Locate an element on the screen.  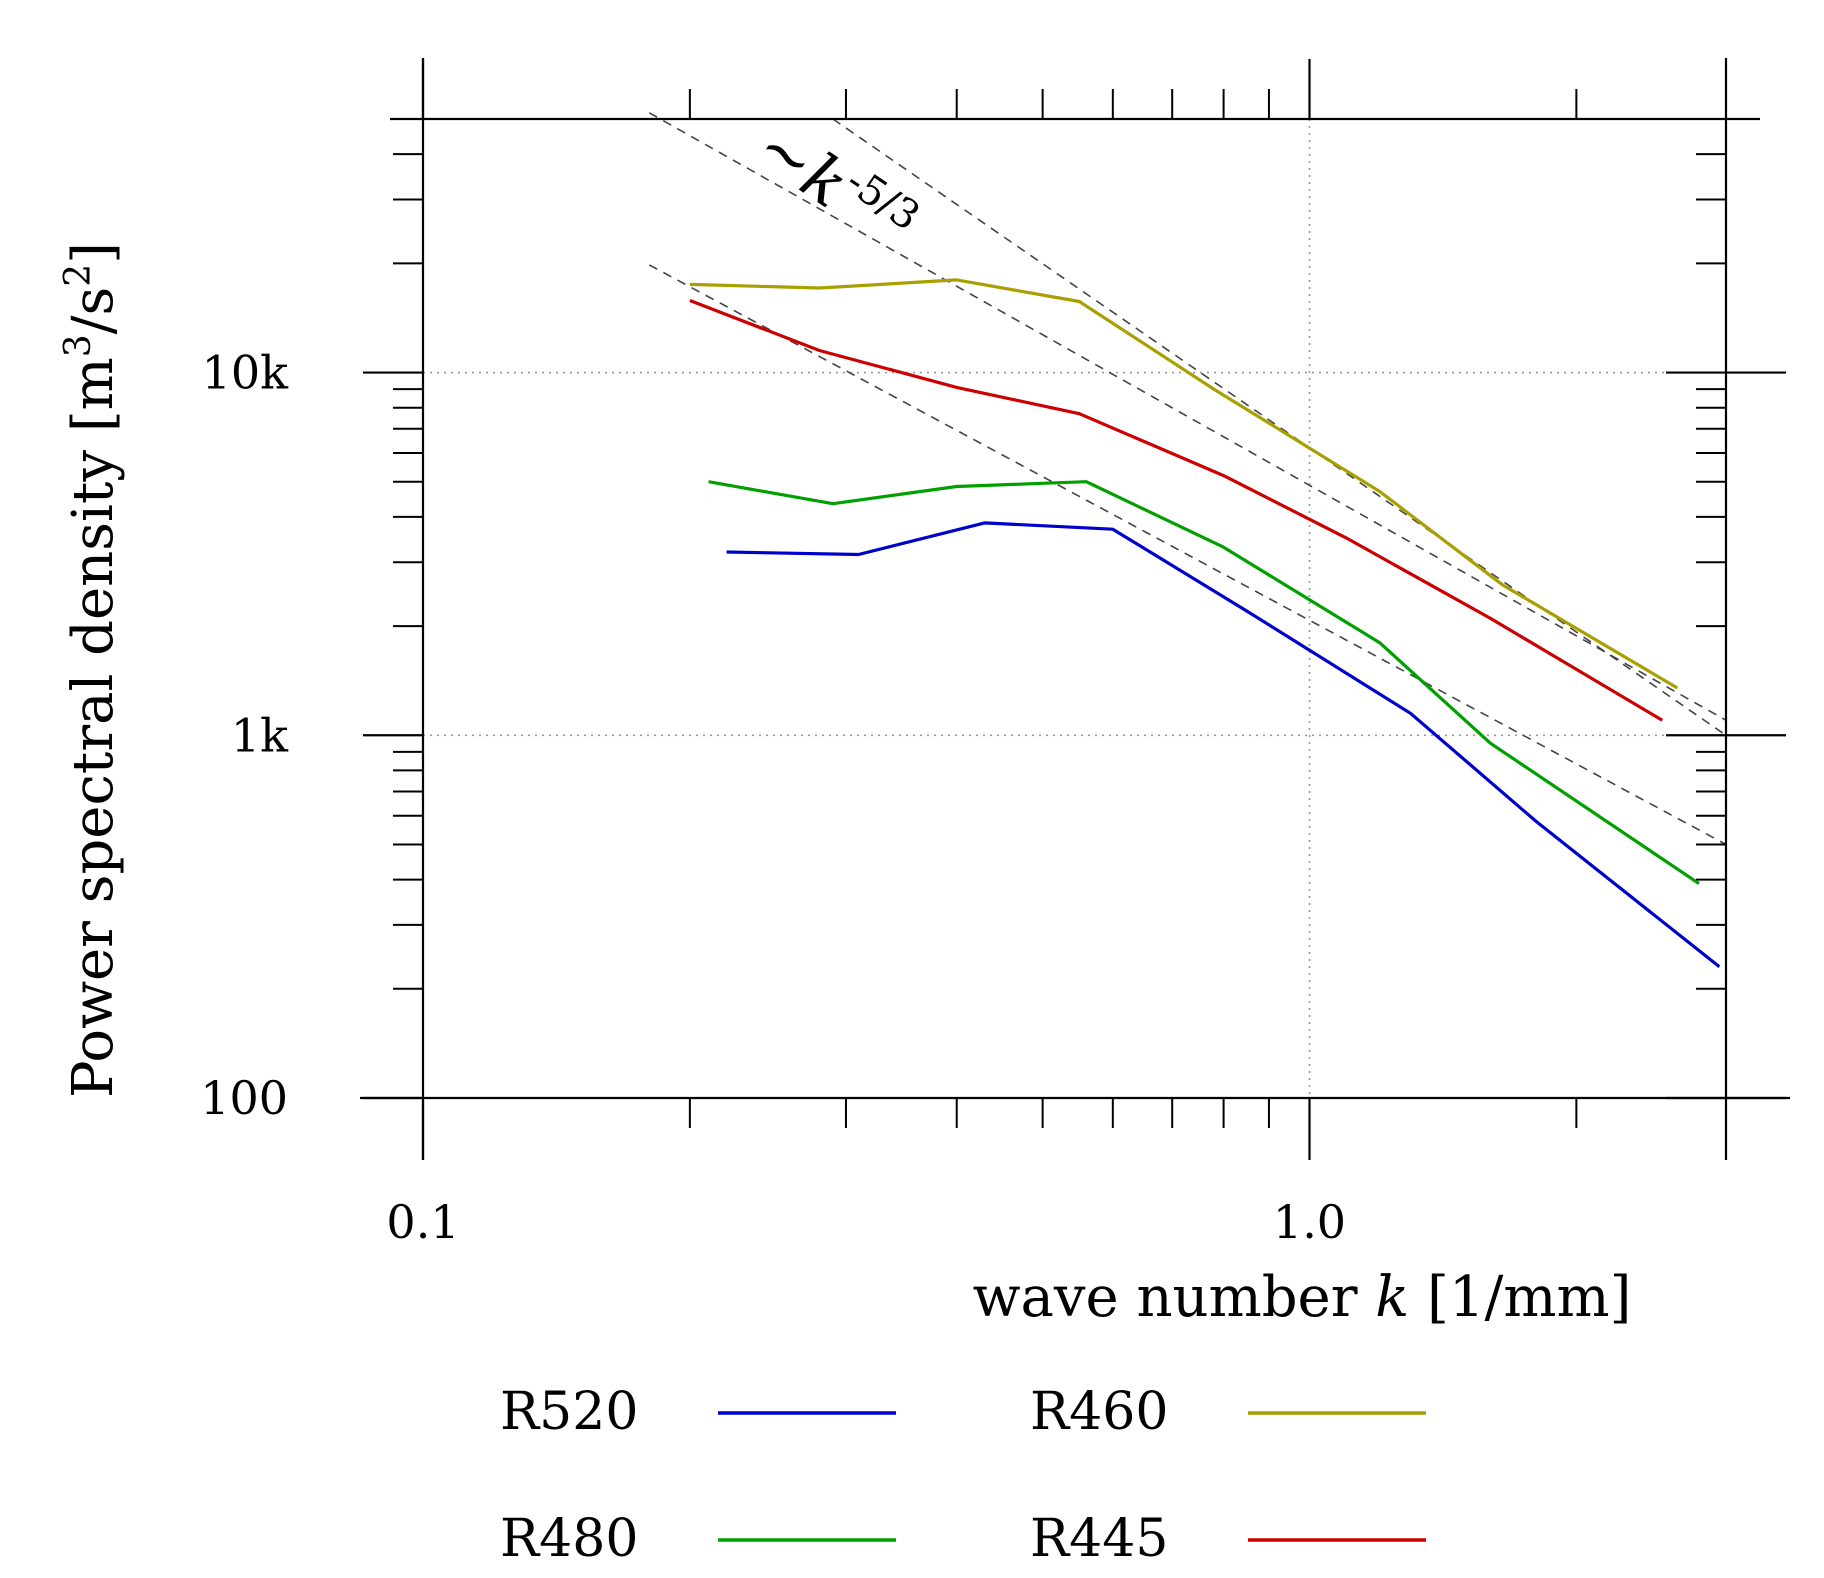
series-line-r460 is located at coordinates (1184, 484).